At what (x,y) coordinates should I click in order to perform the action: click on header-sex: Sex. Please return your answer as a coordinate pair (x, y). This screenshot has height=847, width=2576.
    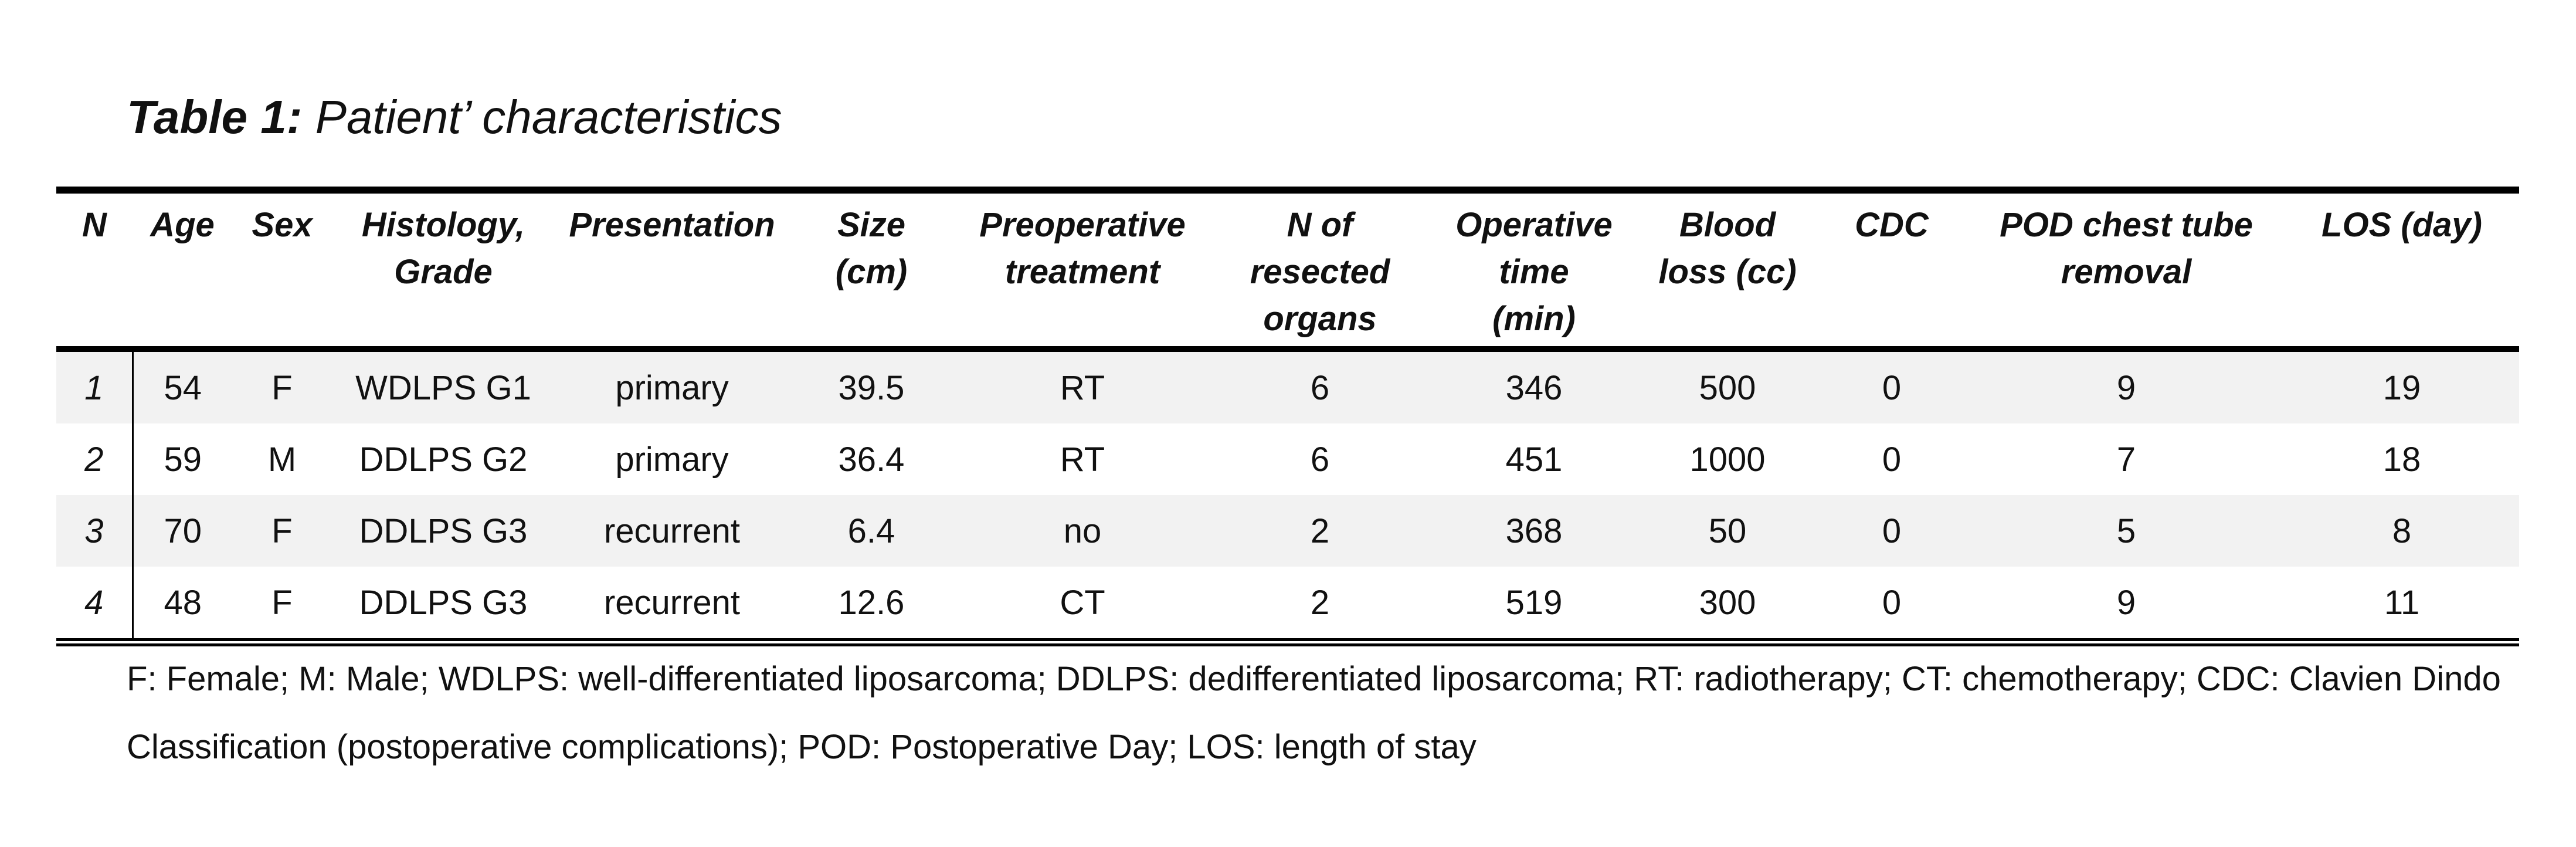
    Looking at the image, I should click on (282, 269).